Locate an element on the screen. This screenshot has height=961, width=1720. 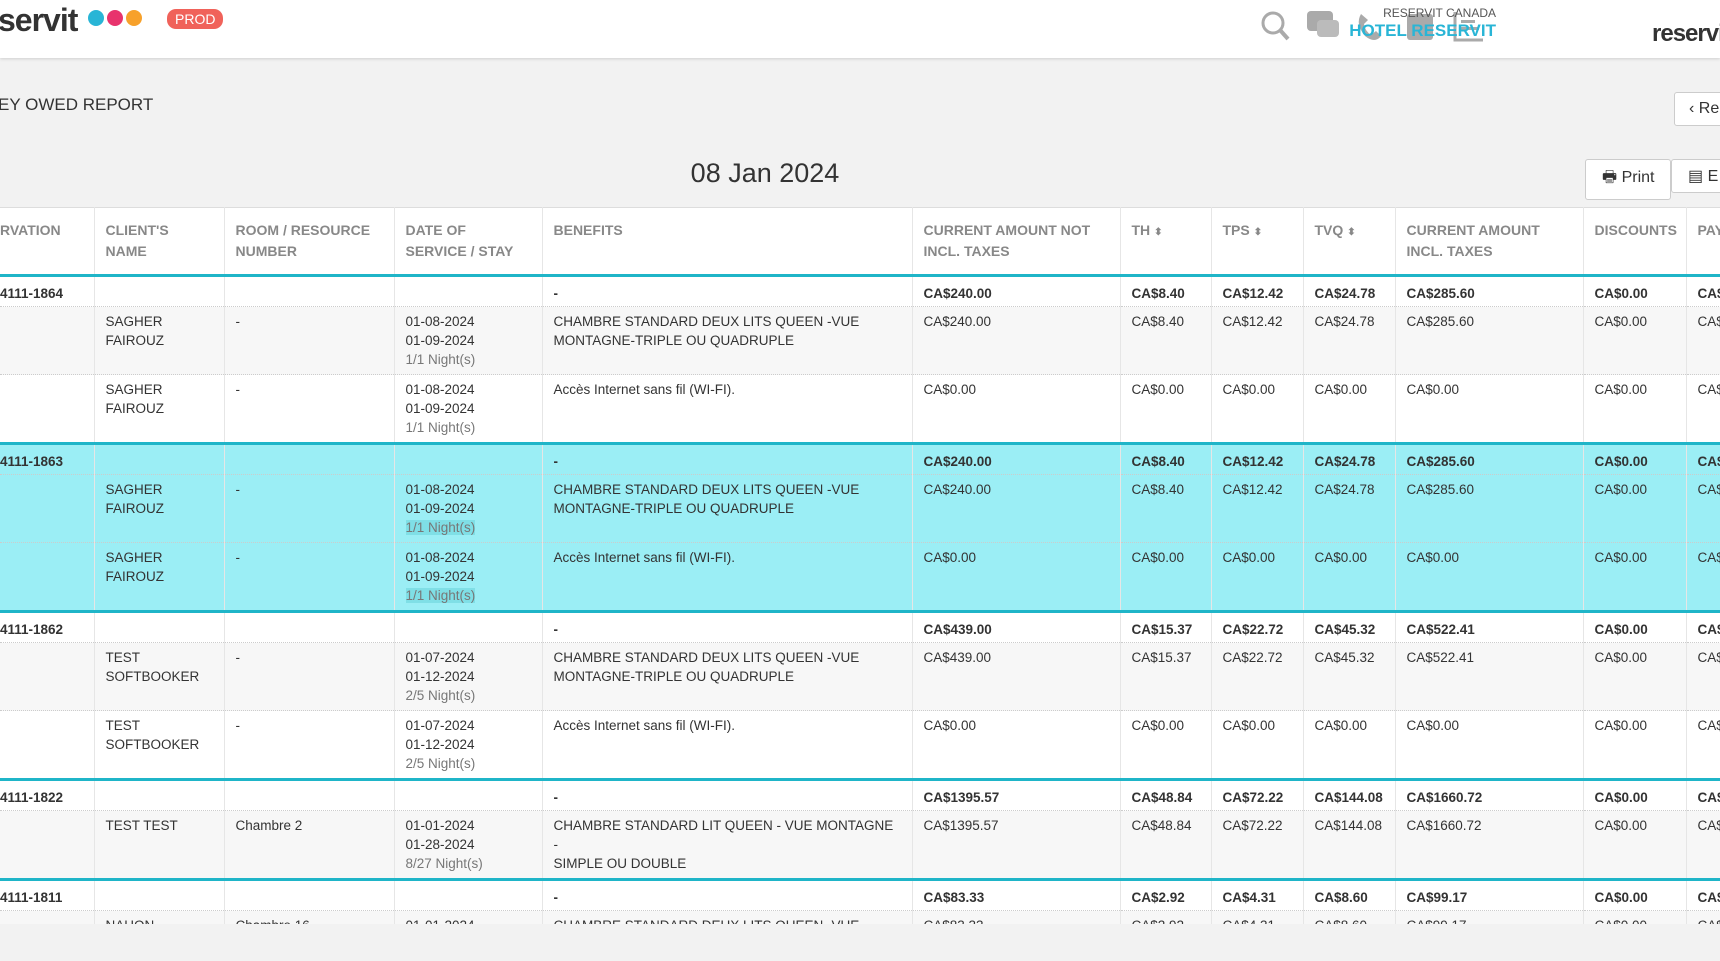
print-button: 🖶 Print is located at coordinates (1628, 179).